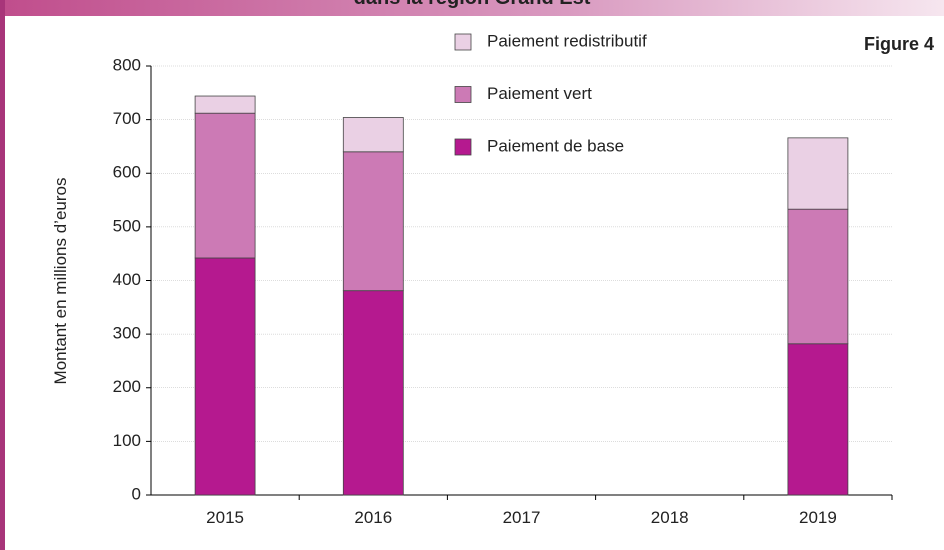 This screenshot has height=550, width=944. I want to click on x-tick-label: 2018, so click(670, 517).